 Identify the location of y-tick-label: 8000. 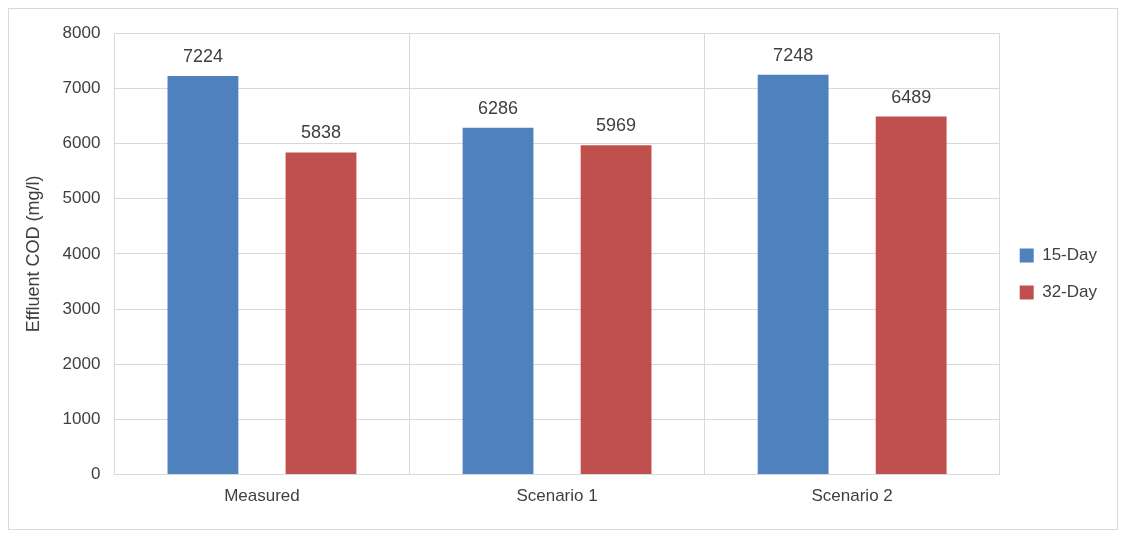
(81, 32).